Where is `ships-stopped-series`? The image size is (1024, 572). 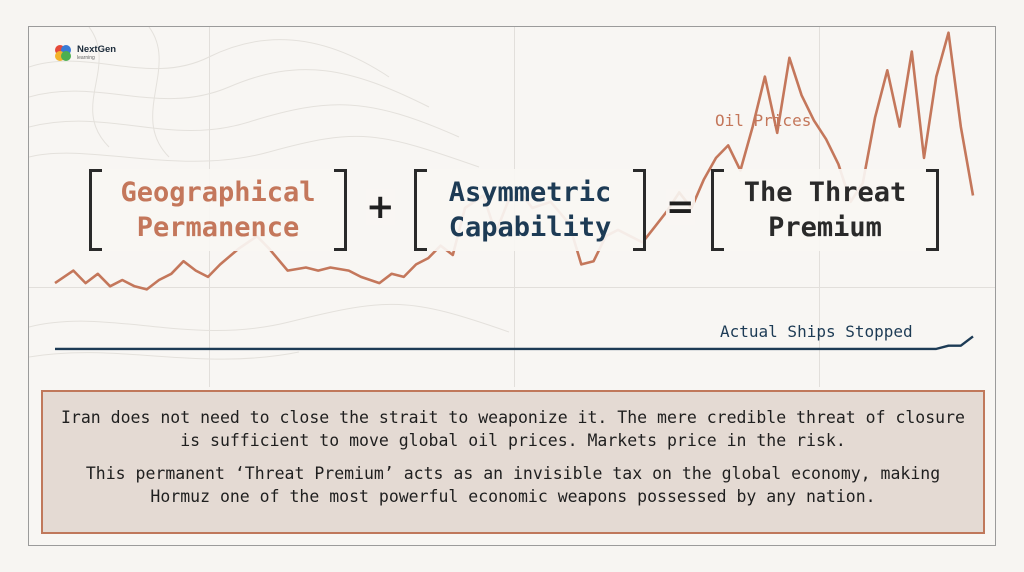 ships-stopped-series is located at coordinates (514, 343).